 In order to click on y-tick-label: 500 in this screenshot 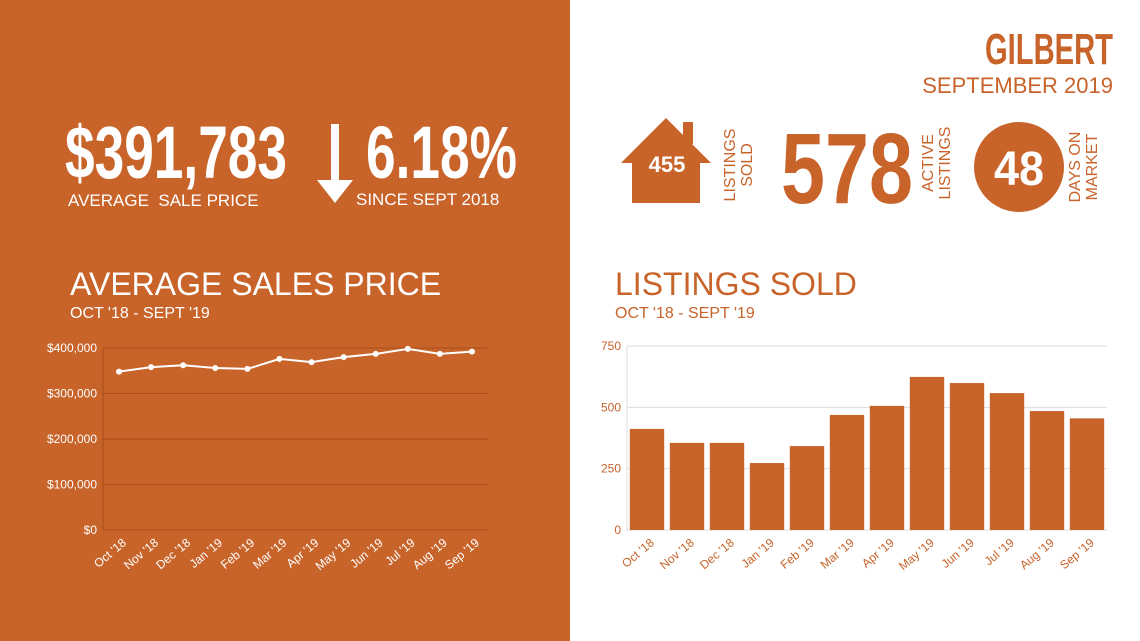, I will do `click(611, 407)`.